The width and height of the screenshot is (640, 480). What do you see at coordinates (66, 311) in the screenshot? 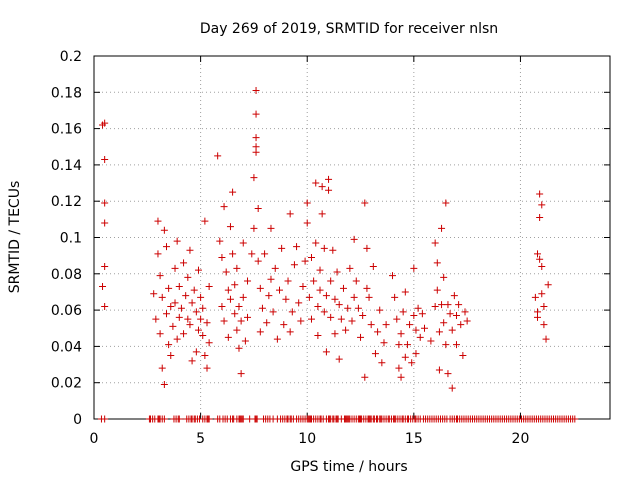
I see `y-tick-label: 0.06` at bounding box center [66, 311].